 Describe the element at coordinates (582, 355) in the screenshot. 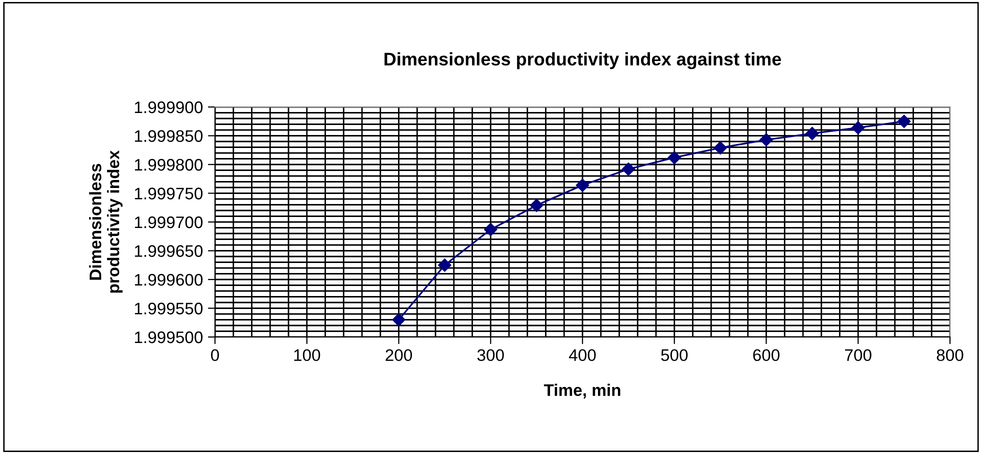

I see `x-tick-label: 400` at that location.